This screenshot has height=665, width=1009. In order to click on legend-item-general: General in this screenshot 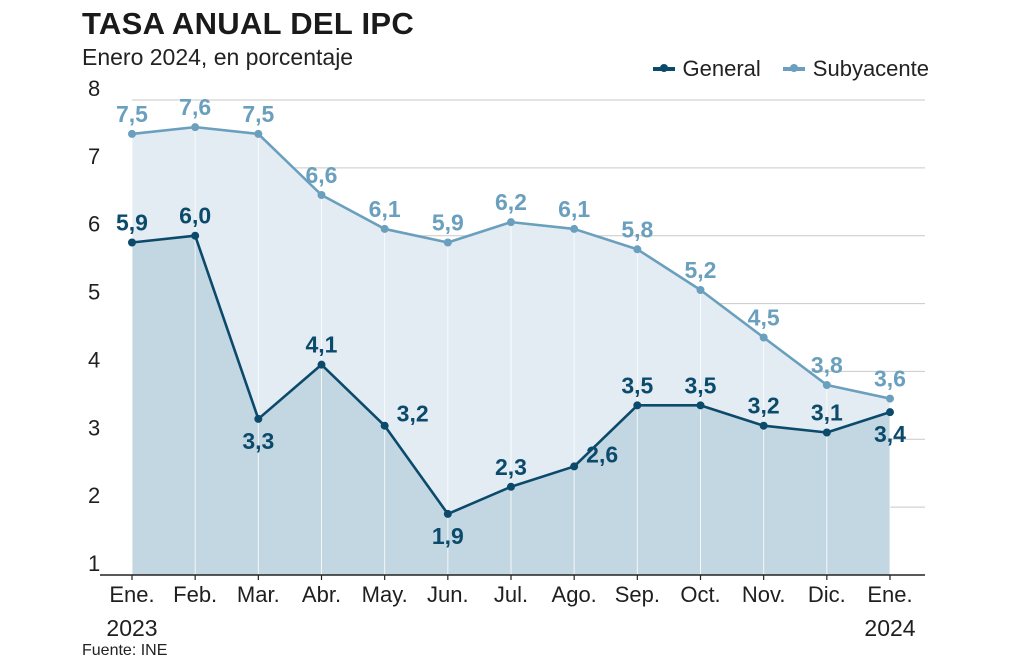, I will do `click(706, 69)`.